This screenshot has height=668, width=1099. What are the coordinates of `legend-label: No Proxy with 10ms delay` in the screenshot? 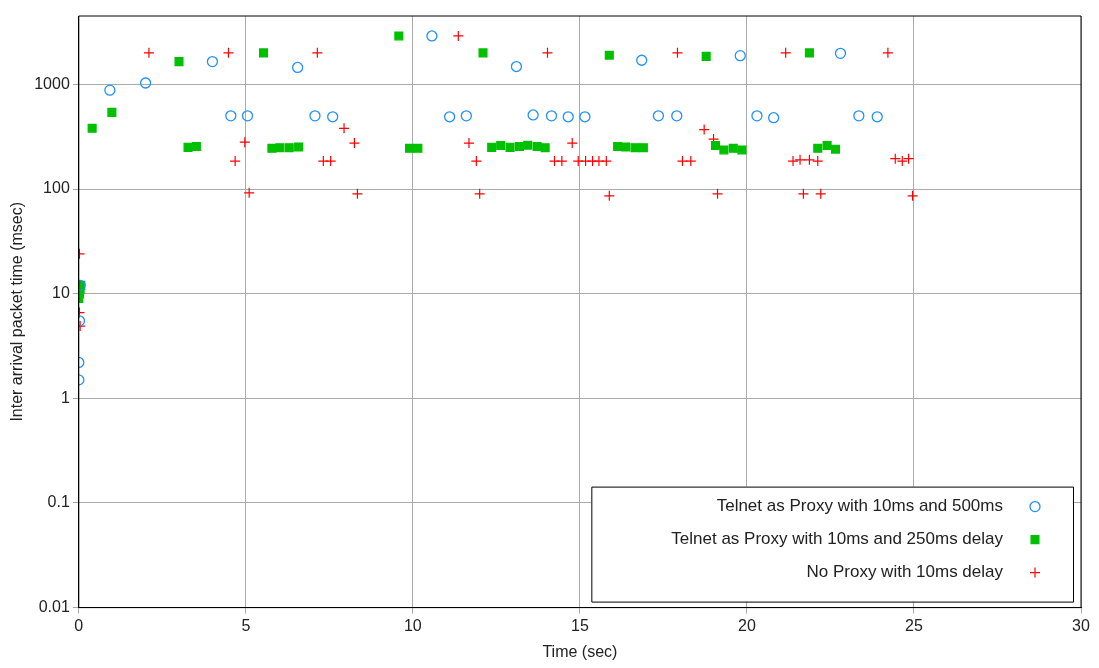 It's located at (905, 572).